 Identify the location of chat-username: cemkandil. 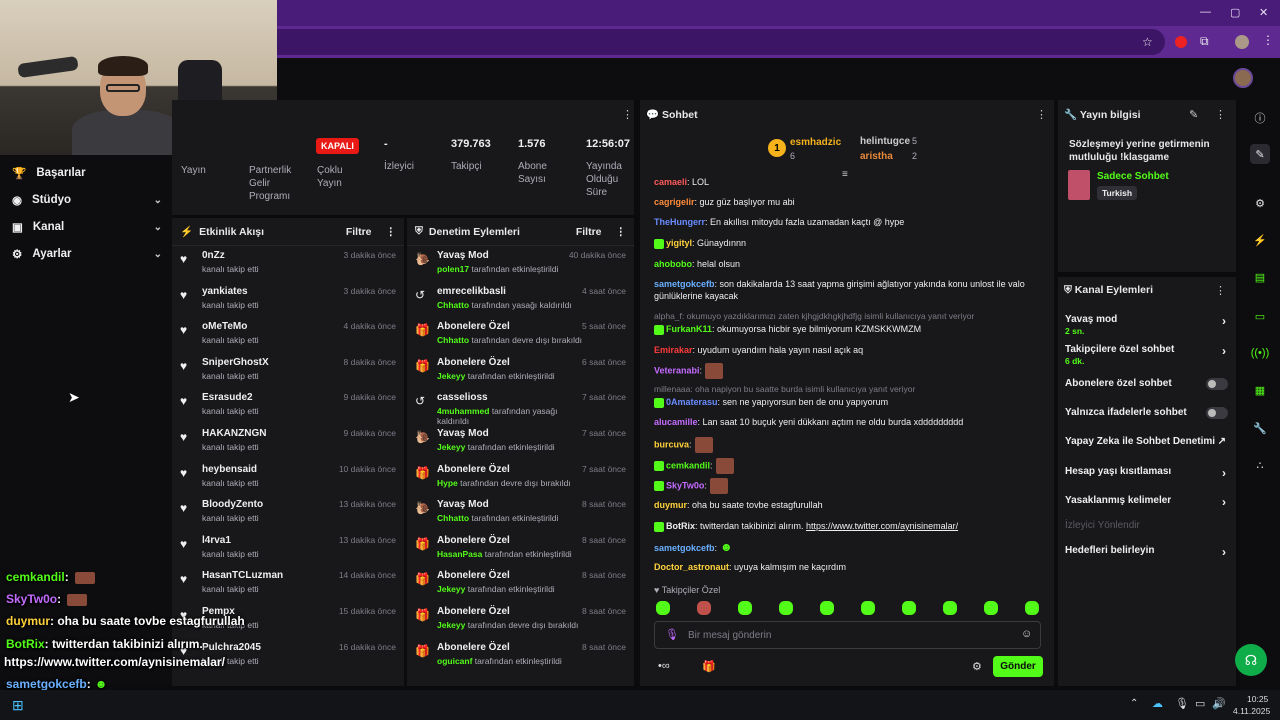
(688, 465).